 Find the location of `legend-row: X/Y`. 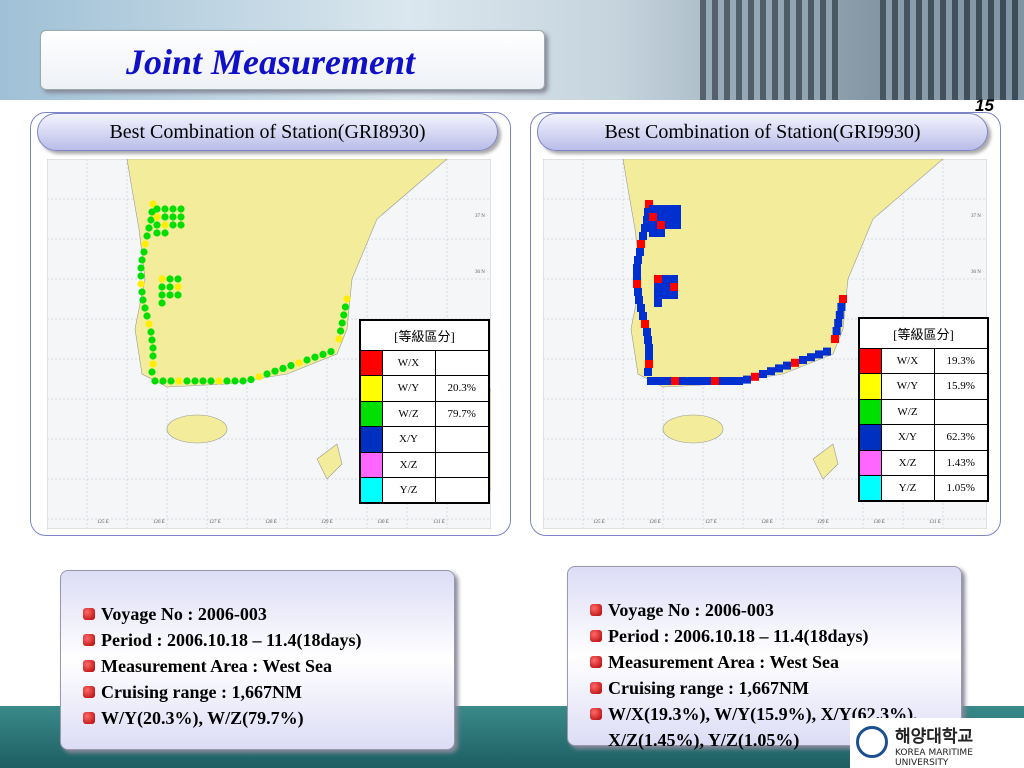

legend-row: X/Y is located at coordinates (424, 439).